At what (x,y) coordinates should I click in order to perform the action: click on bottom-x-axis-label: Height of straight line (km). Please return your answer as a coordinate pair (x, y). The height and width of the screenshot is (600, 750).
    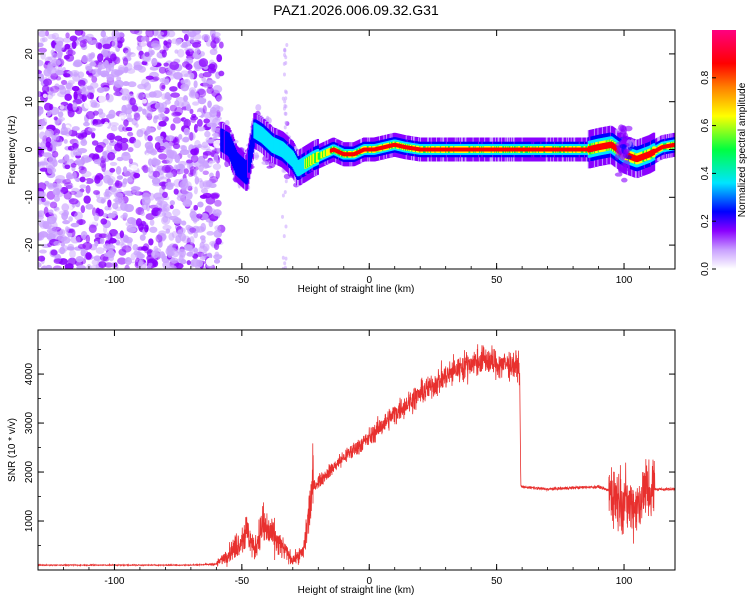
    Looking at the image, I should click on (356, 590).